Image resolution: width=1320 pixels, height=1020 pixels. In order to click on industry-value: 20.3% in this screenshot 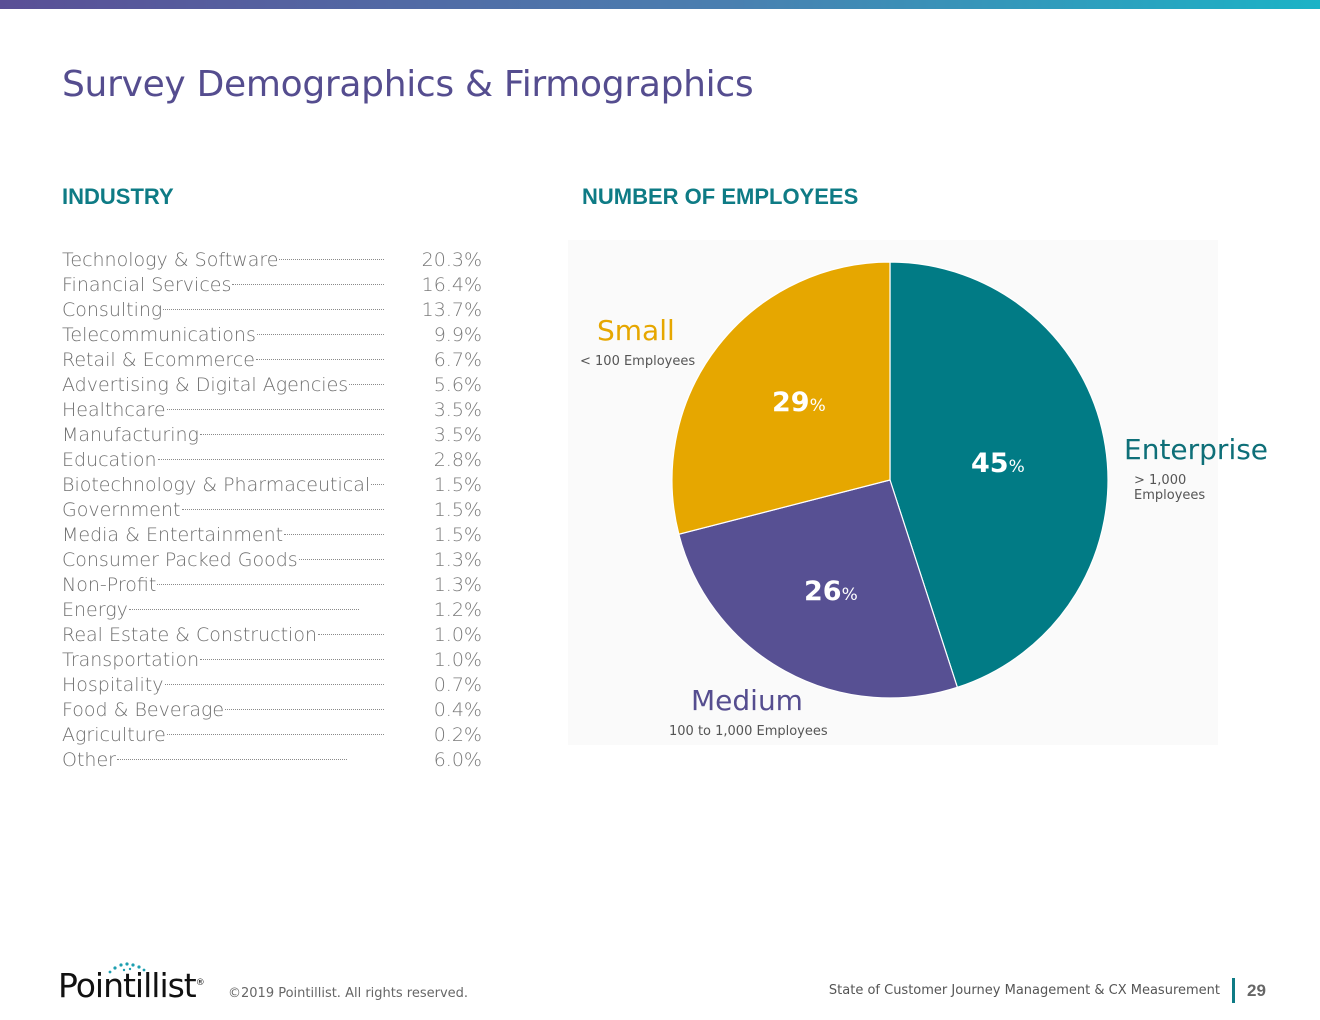, I will do `click(451, 260)`.